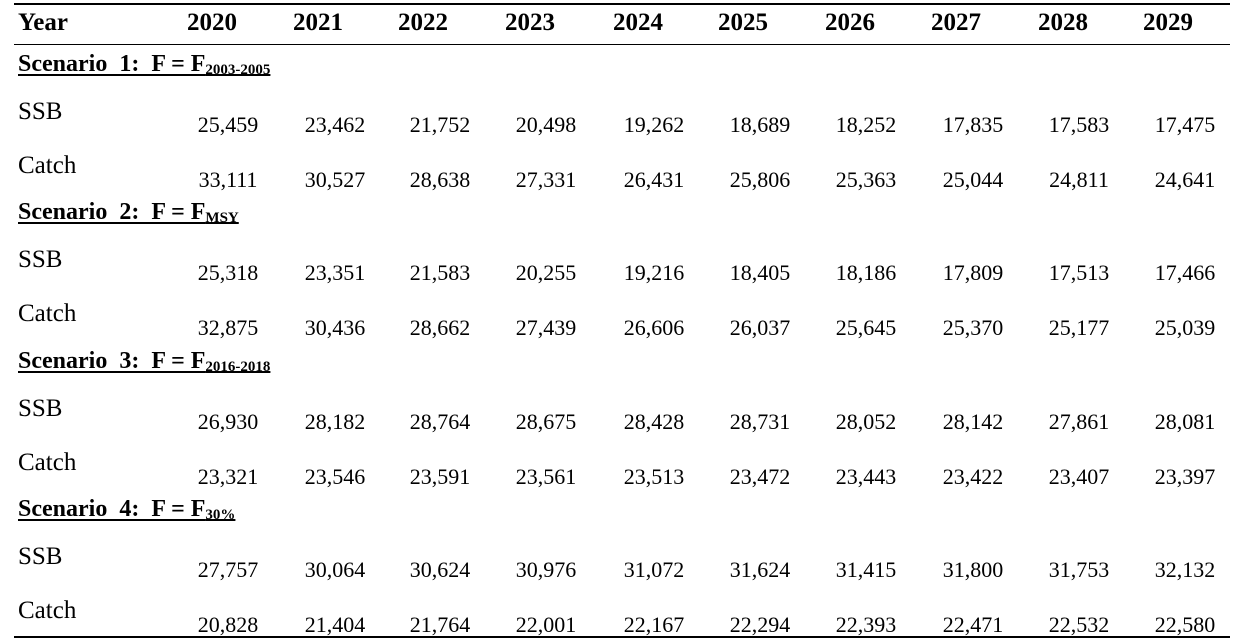 This screenshot has width=1240, height=644. What do you see at coordinates (760, 124) in the screenshot?
I see `ssb-value-cell: 18,689` at bounding box center [760, 124].